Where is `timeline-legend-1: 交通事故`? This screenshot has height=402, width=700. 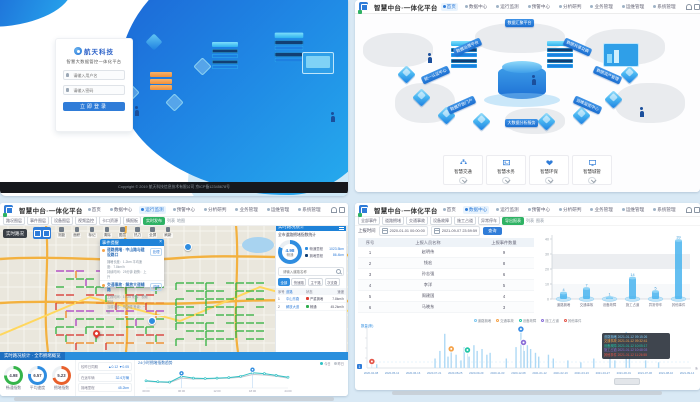 timeline-legend-1: 交通事故 is located at coordinates (505, 320).